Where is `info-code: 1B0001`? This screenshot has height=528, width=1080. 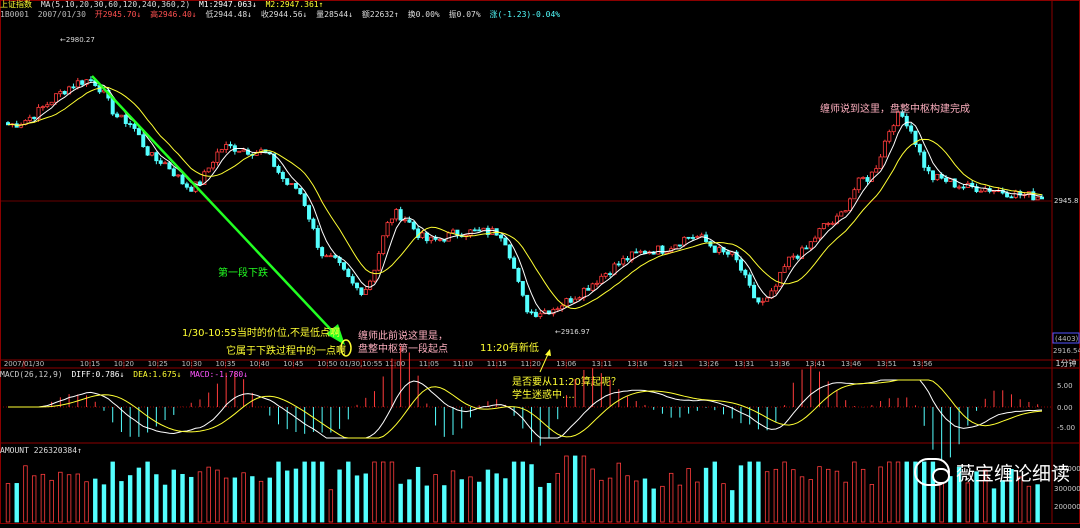 info-code: 1B0001 is located at coordinates (14, 14).